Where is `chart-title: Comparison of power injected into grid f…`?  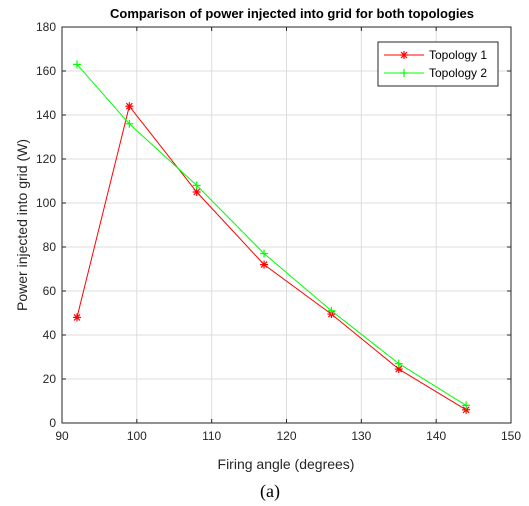 chart-title: Comparison of power injected into grid f… is located at coordinates (292, 13).